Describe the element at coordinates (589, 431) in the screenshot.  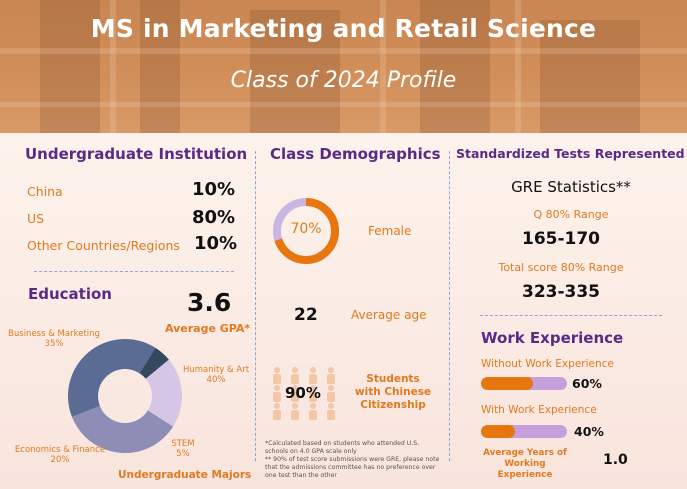
I see `with-work-pct: 40%` at that location.